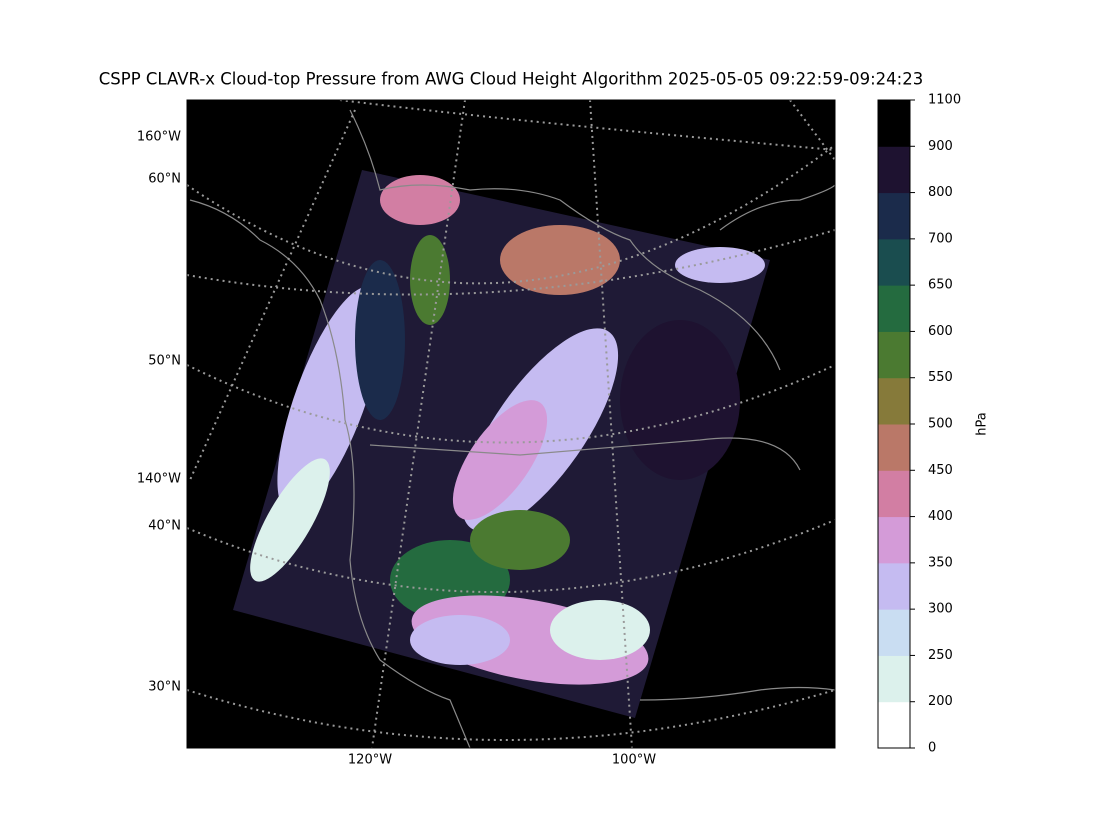  What do you see at coordinates (940, 146) in the screenshot?
I see `colorbar-tick-label: 900` at bounding box center [940, 146].